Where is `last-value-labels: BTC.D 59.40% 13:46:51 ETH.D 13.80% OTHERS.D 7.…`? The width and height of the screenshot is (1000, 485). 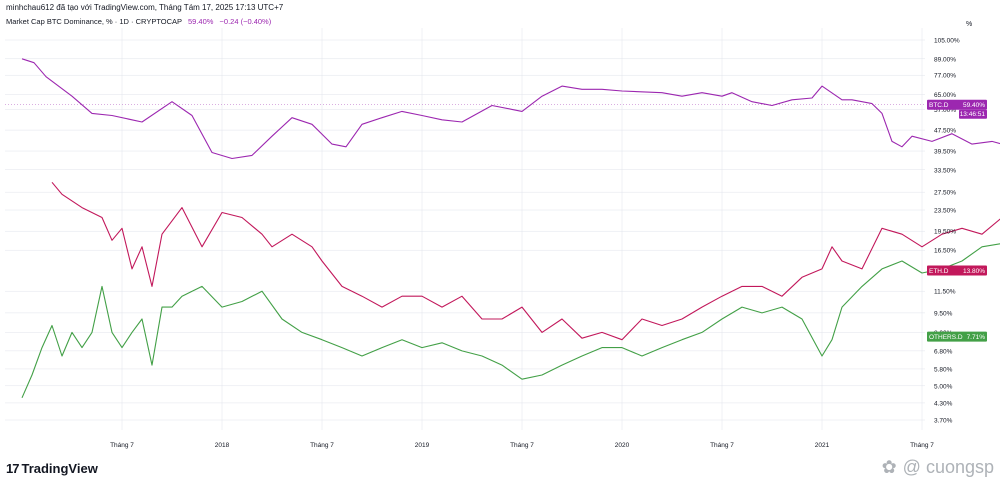
last-value-labels: BTC.D 59.40% 13:46:51 ETH.D 13.80% OTHERS.D 7.… is located at coordinates (957, 220).